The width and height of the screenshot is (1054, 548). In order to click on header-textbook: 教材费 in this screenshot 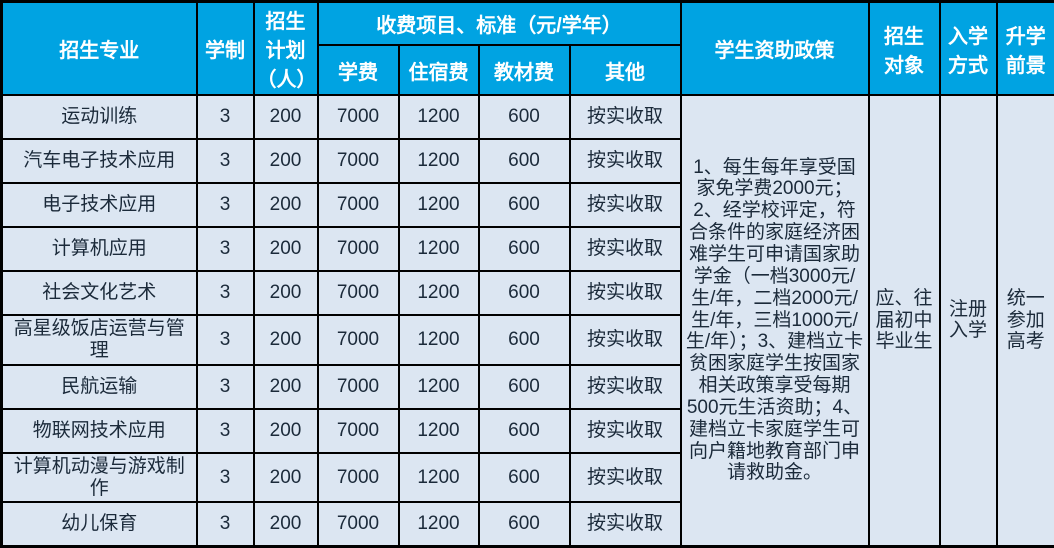, I will do `click(524, 70)`.